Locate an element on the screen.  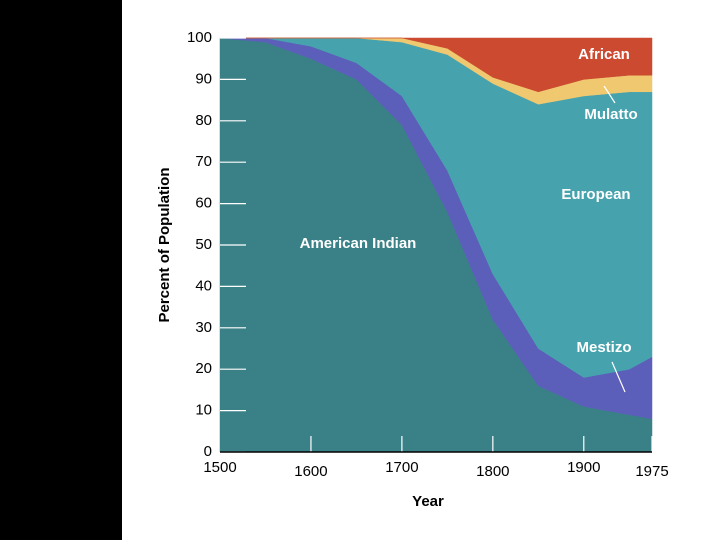
y-axis-label: Percent of Population is located at coordinates (164, 244).